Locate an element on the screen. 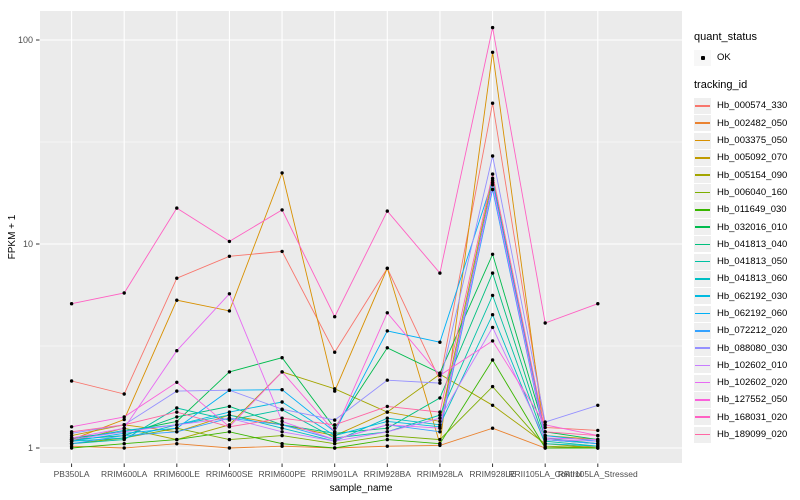 This screenshot has height=500, width=800. legend-item-label: Hb_189099_020 is located at coordinates (752, 435).